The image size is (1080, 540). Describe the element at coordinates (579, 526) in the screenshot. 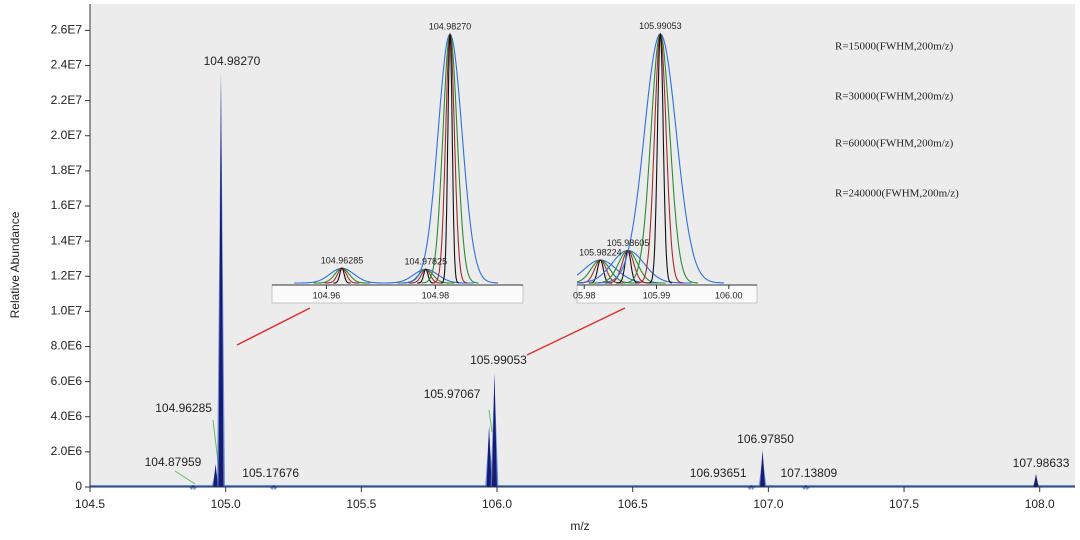

I see `x-axis-label: m/z` at that location.